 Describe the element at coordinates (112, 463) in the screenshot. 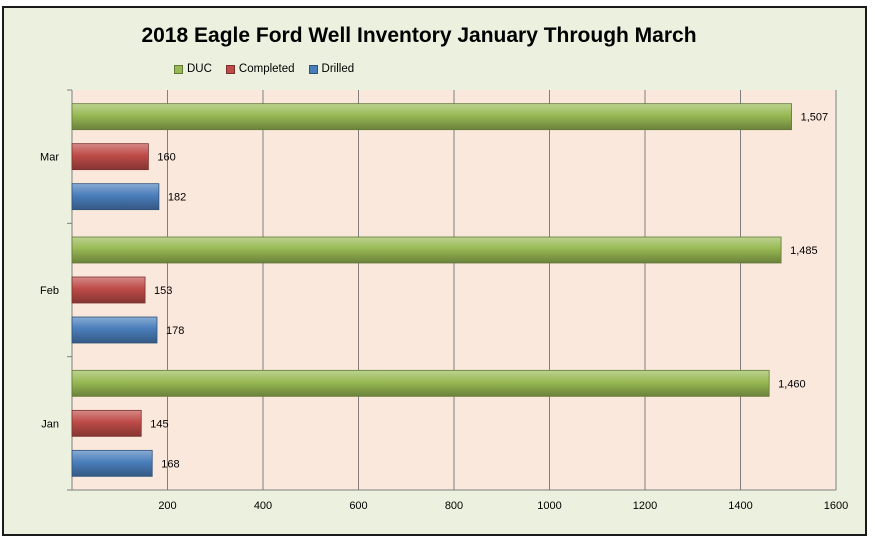

I see `bar-drilled-jan` at that location.